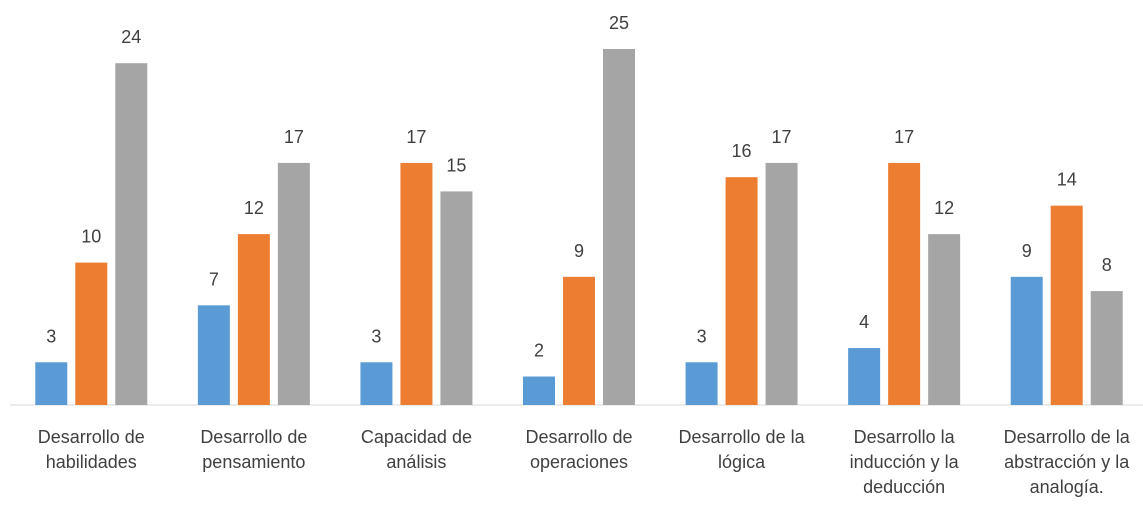 Image resolution: width=1143 pixels, height=506 pixels. What do you see at coordinates (1107, 265) in the screenshot?
I see `value-label: 8` at bounding box center [1107, 265].